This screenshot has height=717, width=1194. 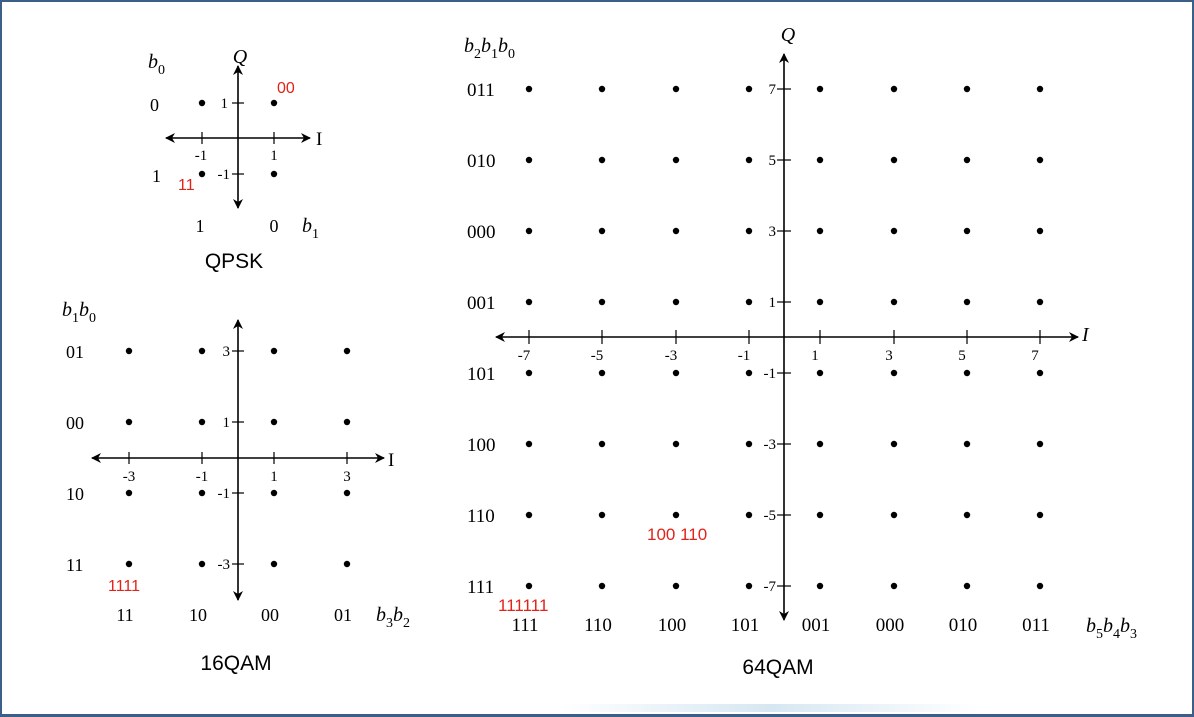 I want to click on qam64-y-tick-label: -3, so click(x=770, y=445).